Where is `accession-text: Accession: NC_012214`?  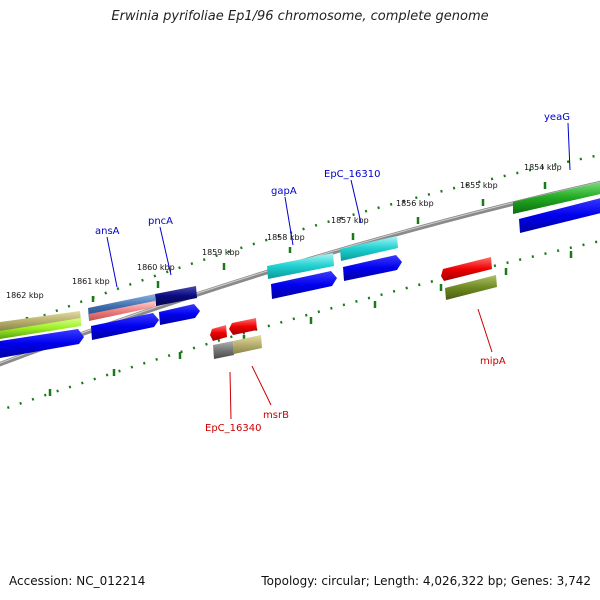
accession-text: Accession: NC_012214 is located at coordinates (77, 581).